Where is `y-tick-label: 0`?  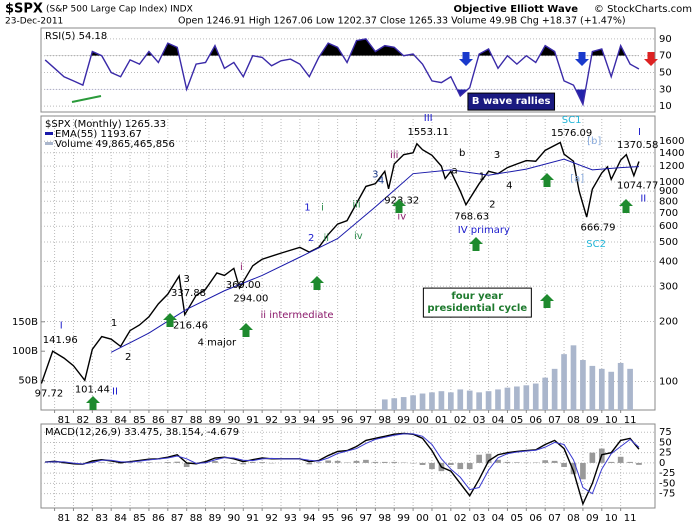
y-tick-label: 0 is located at coordinates (662, 463).